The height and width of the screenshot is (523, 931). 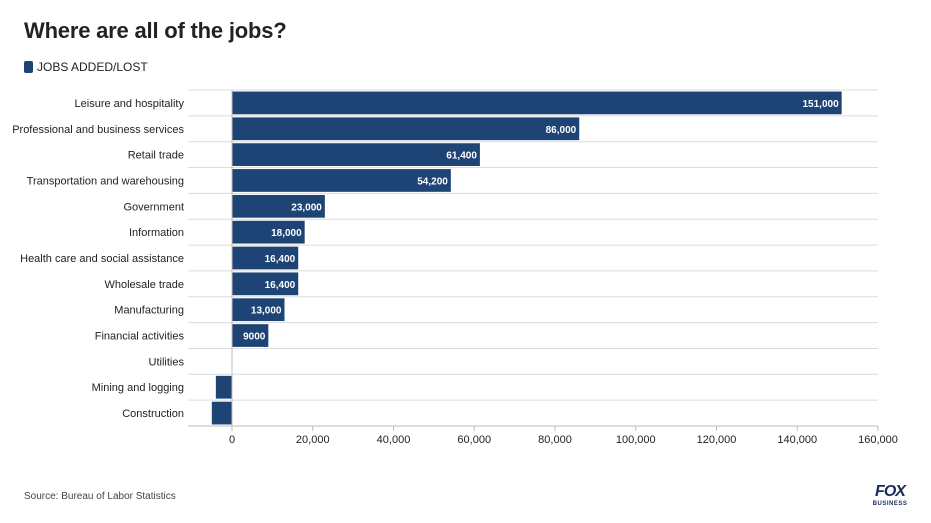 I want to click on category-label: Wholesale trade, so click(x=145, y=285).